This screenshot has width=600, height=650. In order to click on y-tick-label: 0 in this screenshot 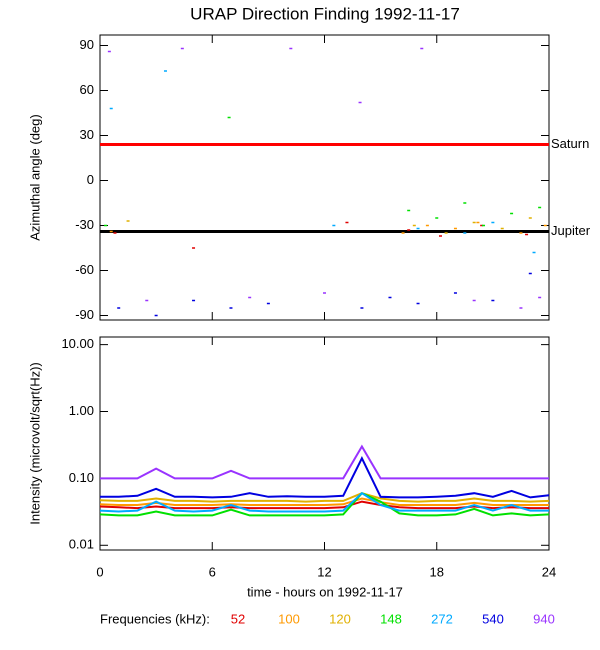, I will do `click(90, 179)`.